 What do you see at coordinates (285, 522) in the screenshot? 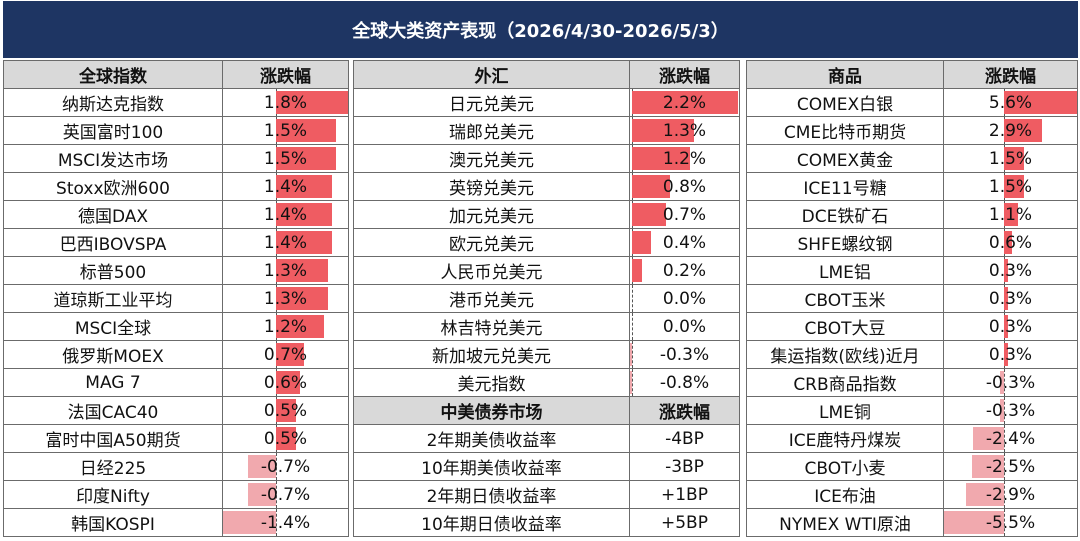
I see `change-cell: -1.4%` at bounding box center [285, 522].